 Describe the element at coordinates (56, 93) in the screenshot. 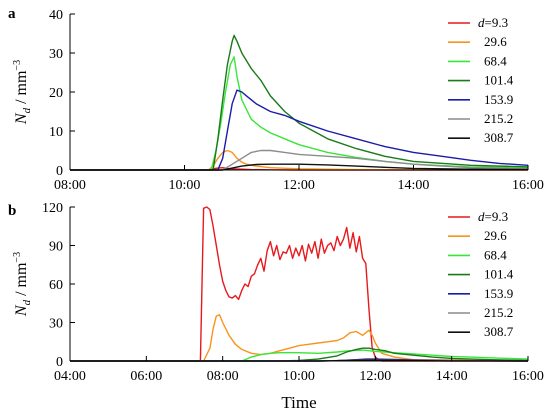

I see `y-tick-label: 20` at that location.